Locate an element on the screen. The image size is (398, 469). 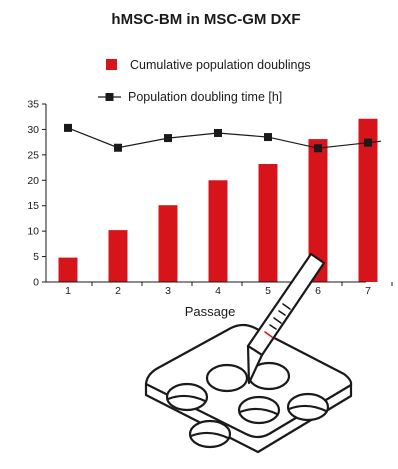
y-tick-label: 25 is located at coordinates (33, 155).